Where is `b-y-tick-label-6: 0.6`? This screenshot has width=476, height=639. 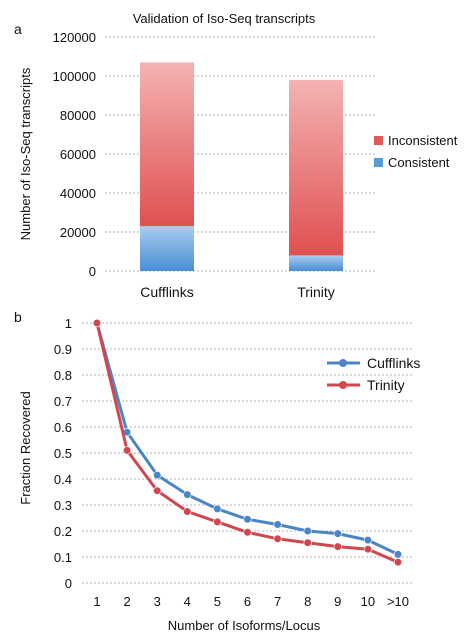
b-y-tick-label-6: 0.6 is located at coordinates (63, 427).